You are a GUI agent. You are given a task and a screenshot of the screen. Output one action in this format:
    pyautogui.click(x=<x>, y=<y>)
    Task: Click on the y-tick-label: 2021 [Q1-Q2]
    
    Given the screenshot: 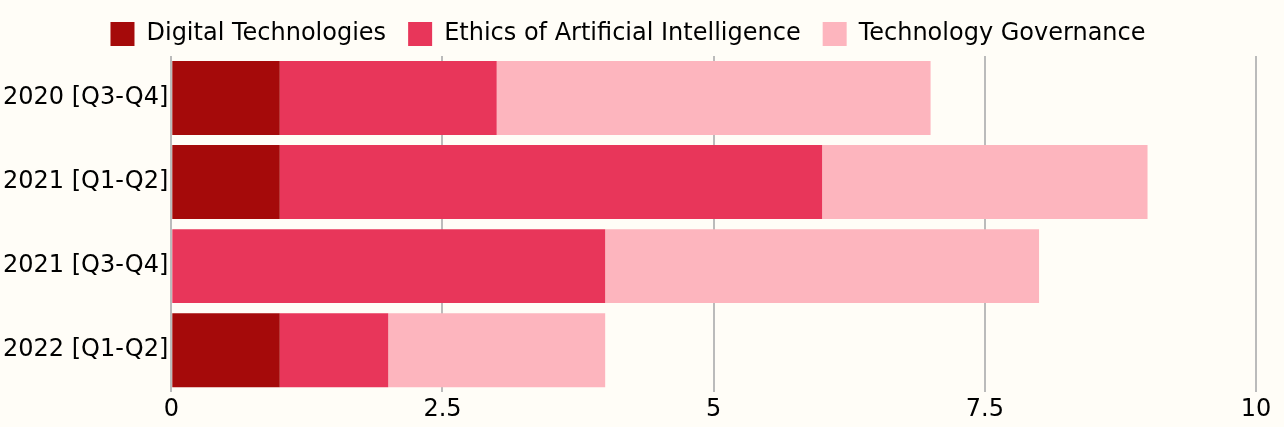 What is the action you would take?
    pyautogui.click(x=86, y=180)
    